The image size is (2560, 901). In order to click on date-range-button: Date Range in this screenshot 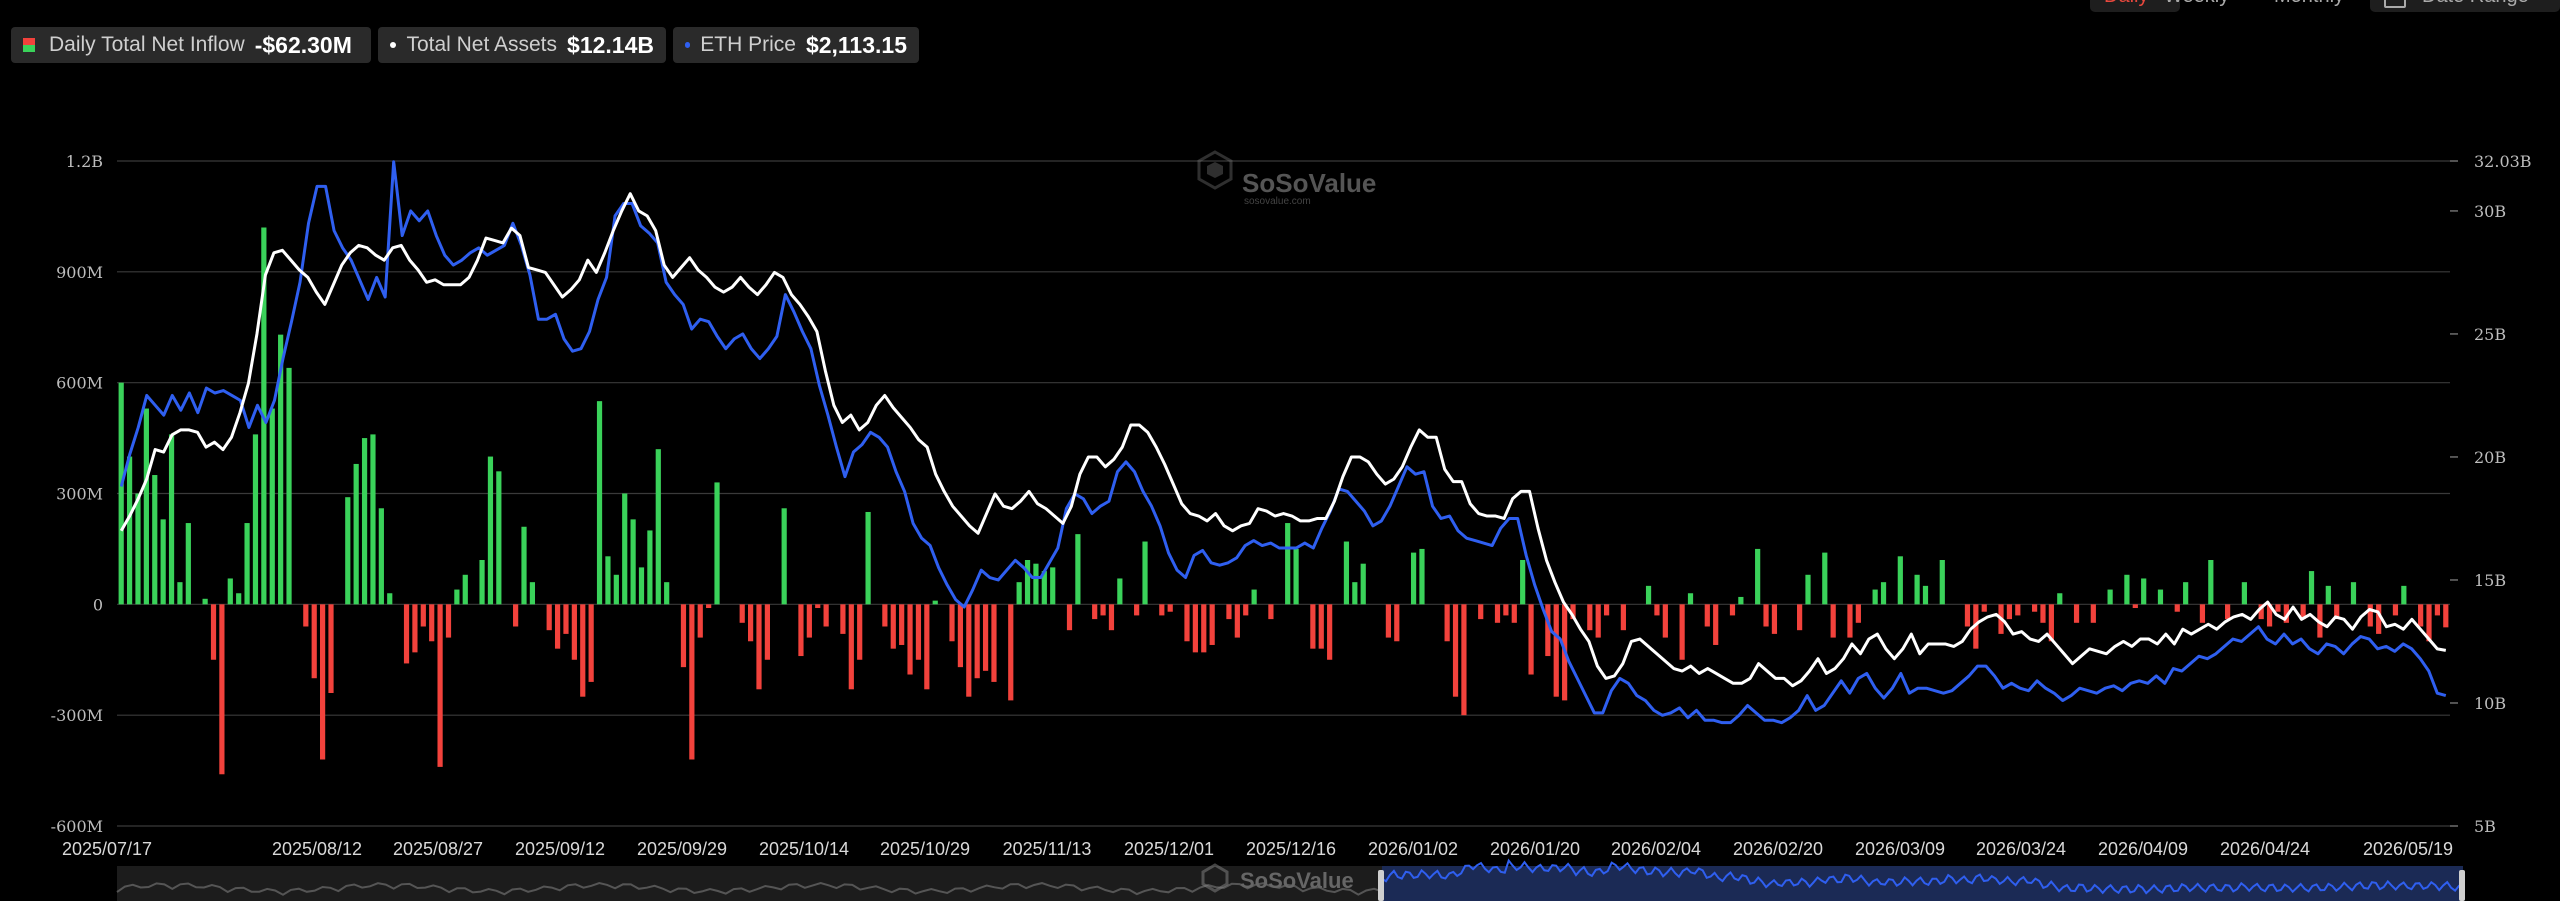, I will do `click(2465, 6)`.